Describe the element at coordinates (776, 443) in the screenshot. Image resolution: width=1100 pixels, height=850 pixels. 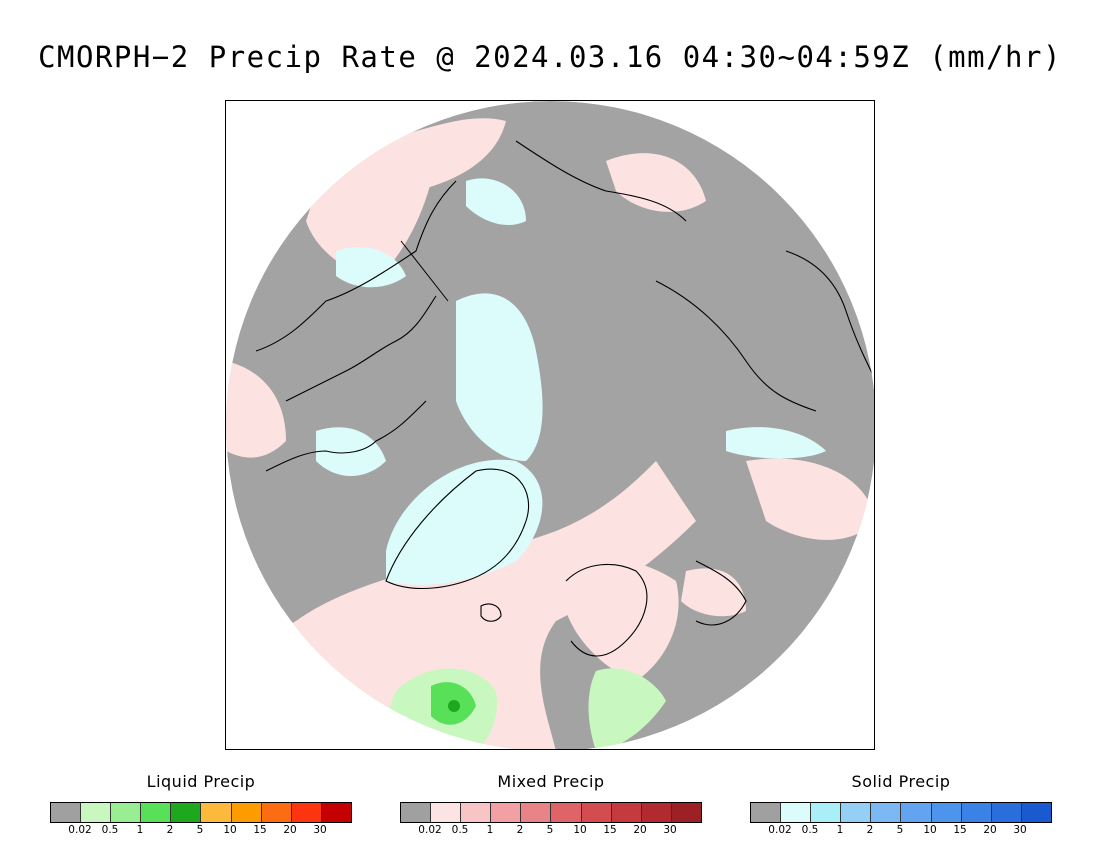
I see `solid-precip-siberia` at that location.